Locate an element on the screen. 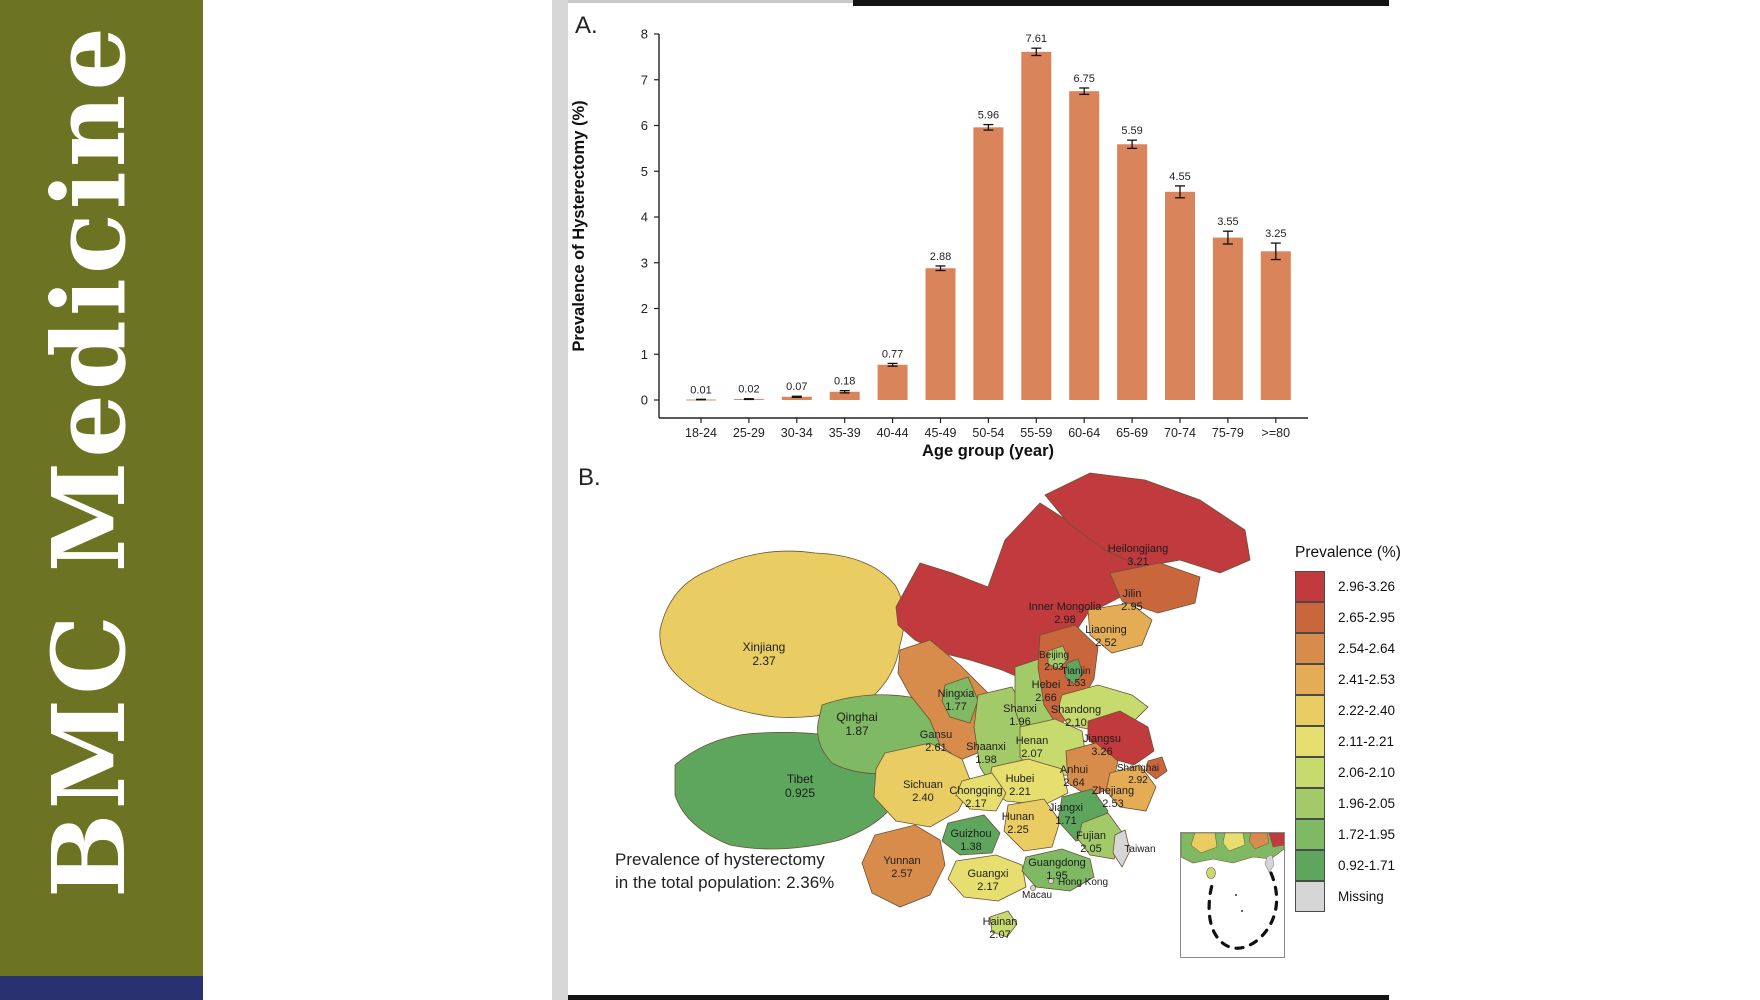 The height and width of the screenshot is (1000, 1760). total-prevalence-line2: in the total population: 2.36% is located at coordinates (725, 882).